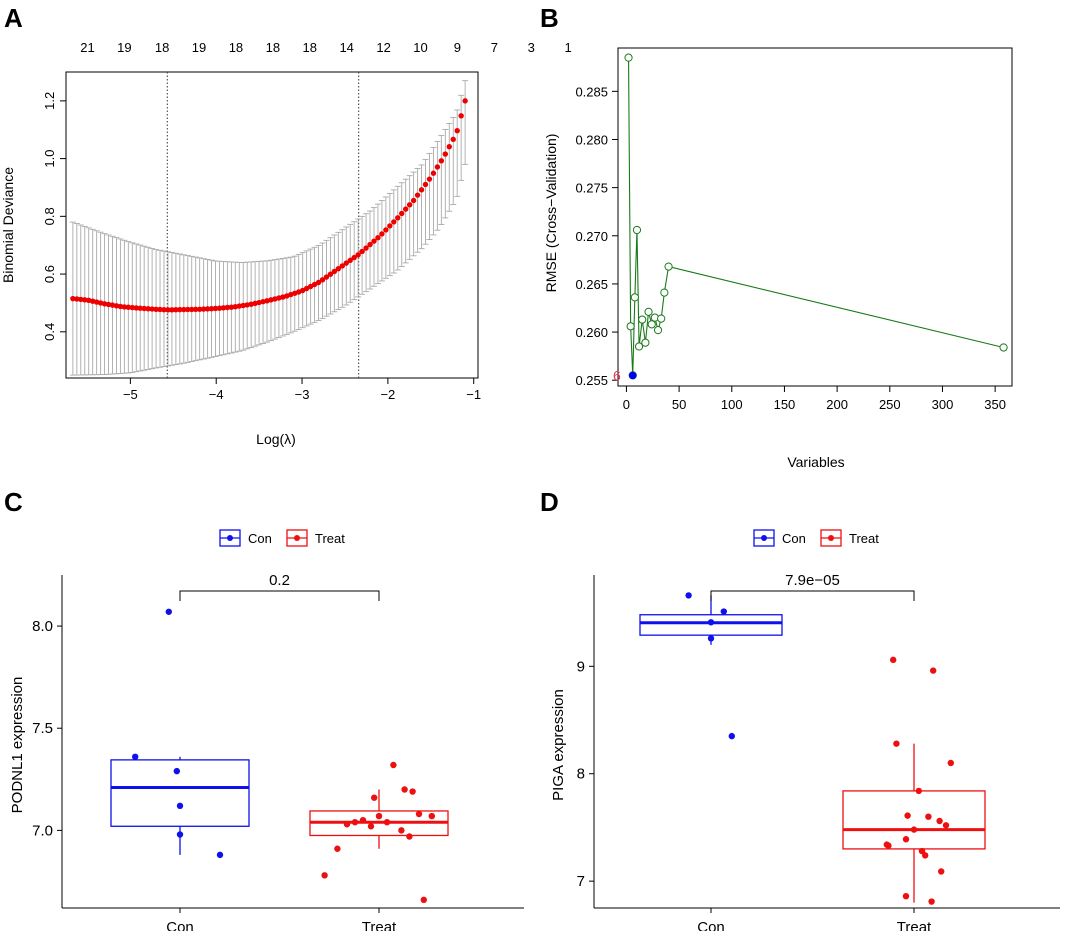 The image size is (1072, 931). I want to click on panel-b-x-axis-label: Variables, so click(815, 462).